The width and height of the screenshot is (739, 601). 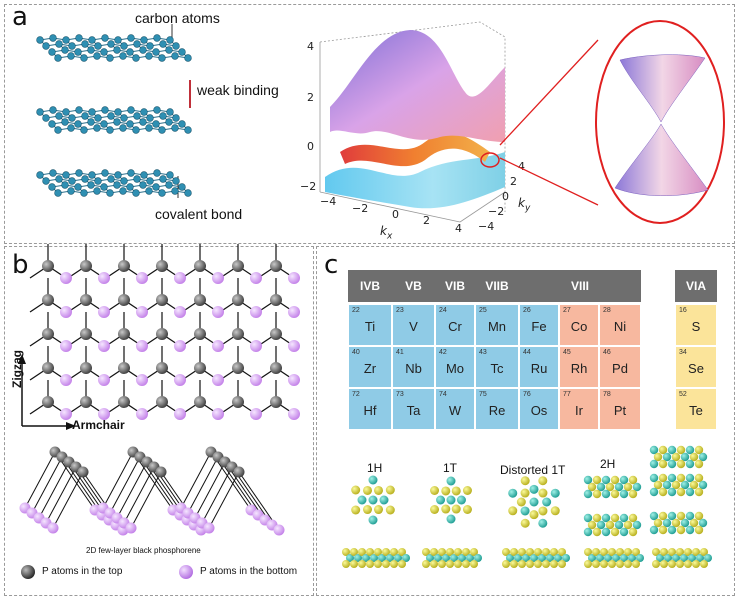 I want to click on element-cell: 74 W, so click(x=455, y=409).